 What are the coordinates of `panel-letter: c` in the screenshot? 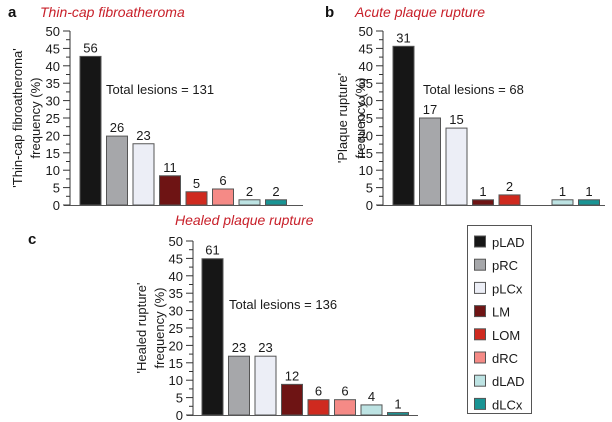 It's located at (32, 239).